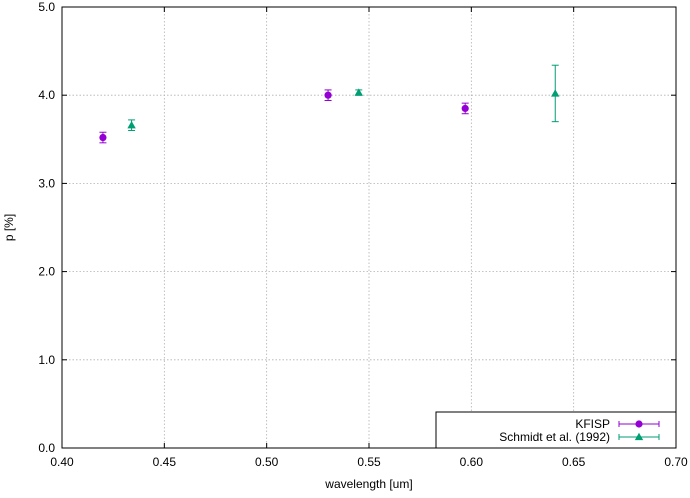 The image size is (690, 498). Describe the element at coordinates (9, 227) in the screenshot. I see `y-axis-label: p [%]` at that location.